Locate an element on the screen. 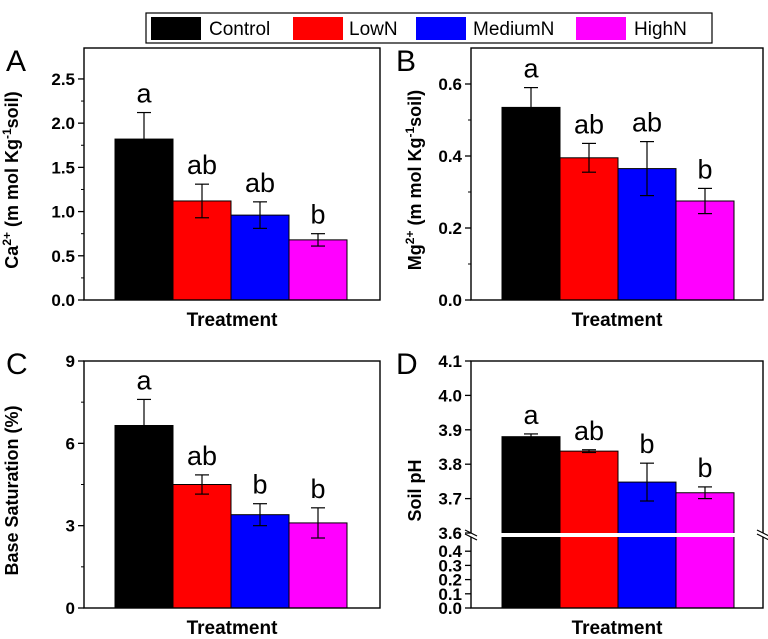 The height and width of the screenshot is (639, 768). panel-c-ylabel-pre: Base Saturation (%) is located at coordinates (12, 490).